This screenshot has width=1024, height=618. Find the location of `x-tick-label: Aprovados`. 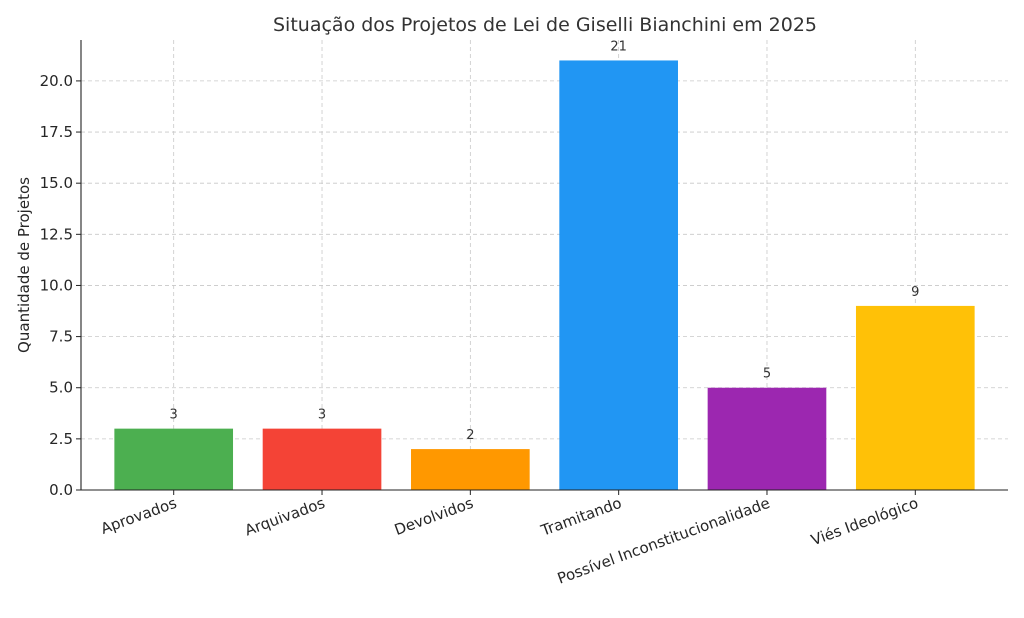

x-tick-label: Aprovados is located at coordinates (138, 516).